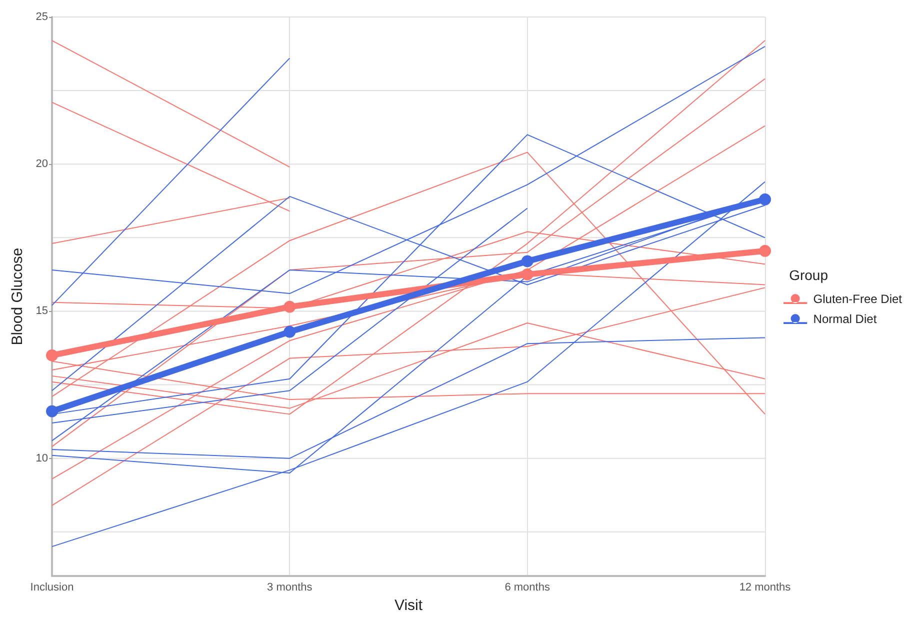 Image resolution: width=923 pixels, height=624 pixels. What do you see at coordinates (42, 164) in the screenshot?
I see `y-tick-label: 20` at bounding box center [42, 164].